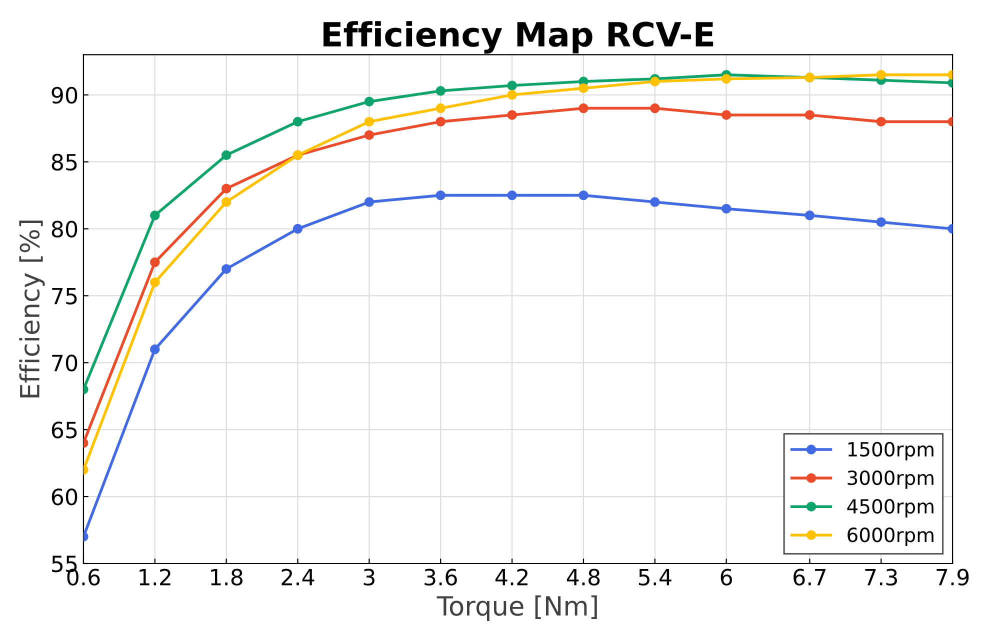  I want to click on x-tick-label: 6, so click(726, 577).